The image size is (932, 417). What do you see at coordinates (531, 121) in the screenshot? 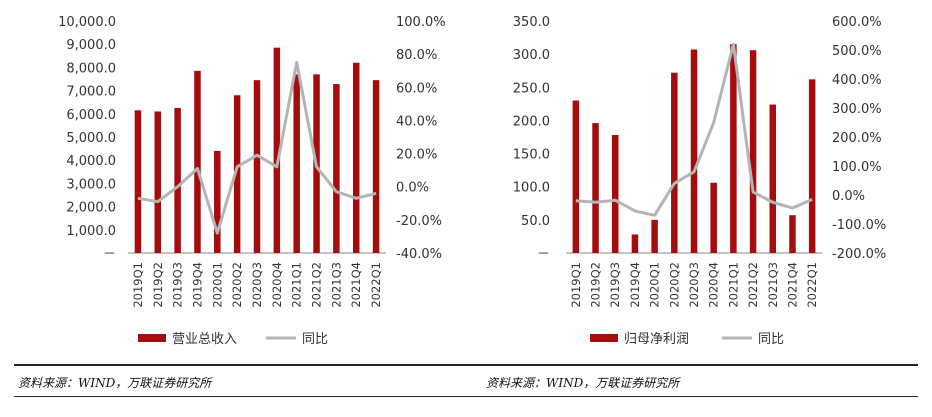
I see `y-left-tick-label: 200.0` at bounding box center [531, 121].